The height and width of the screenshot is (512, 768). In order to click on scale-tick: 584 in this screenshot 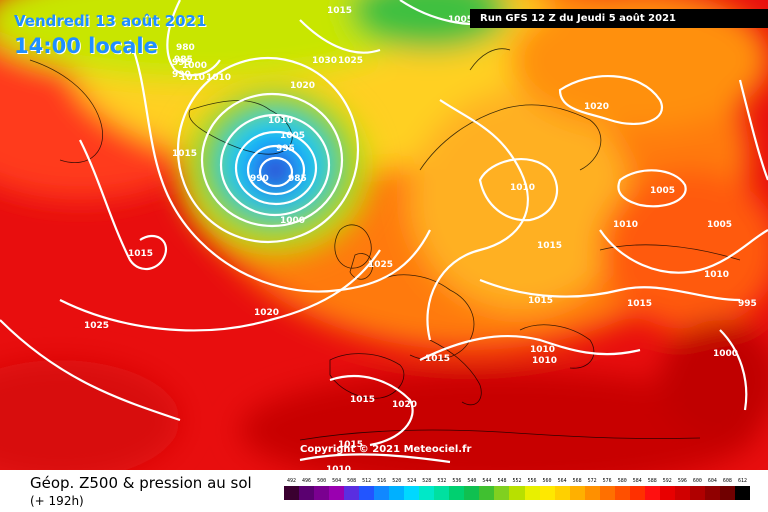, I will do `click(637, 481)`.